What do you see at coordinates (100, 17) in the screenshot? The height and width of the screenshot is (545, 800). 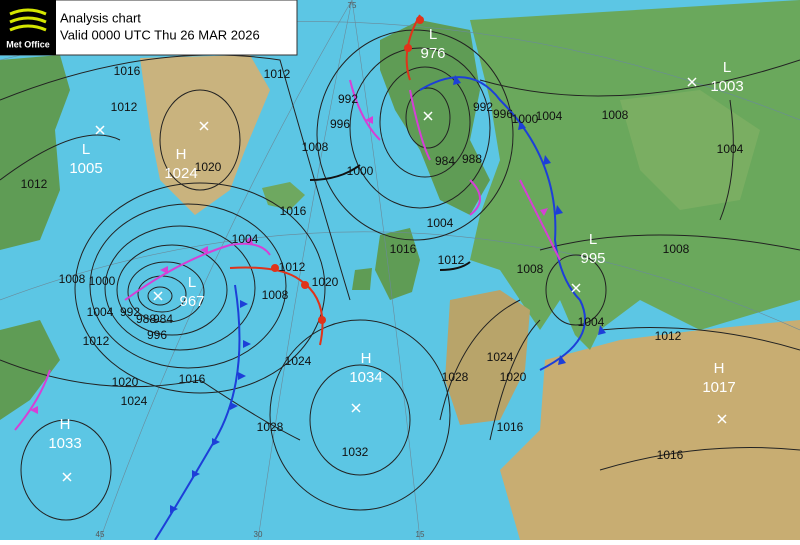 I see `chart-title: Analysis chart` at bounding box center [100, 17].